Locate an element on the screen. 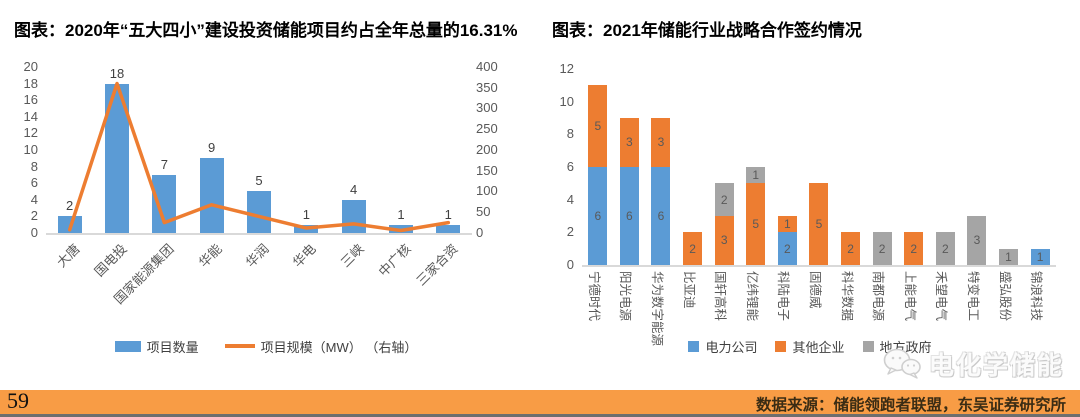 The height and width of the screenshot is (417, 1080). category-slot-上能电气: 2 上能电气 is located at coordinates (914, 195).